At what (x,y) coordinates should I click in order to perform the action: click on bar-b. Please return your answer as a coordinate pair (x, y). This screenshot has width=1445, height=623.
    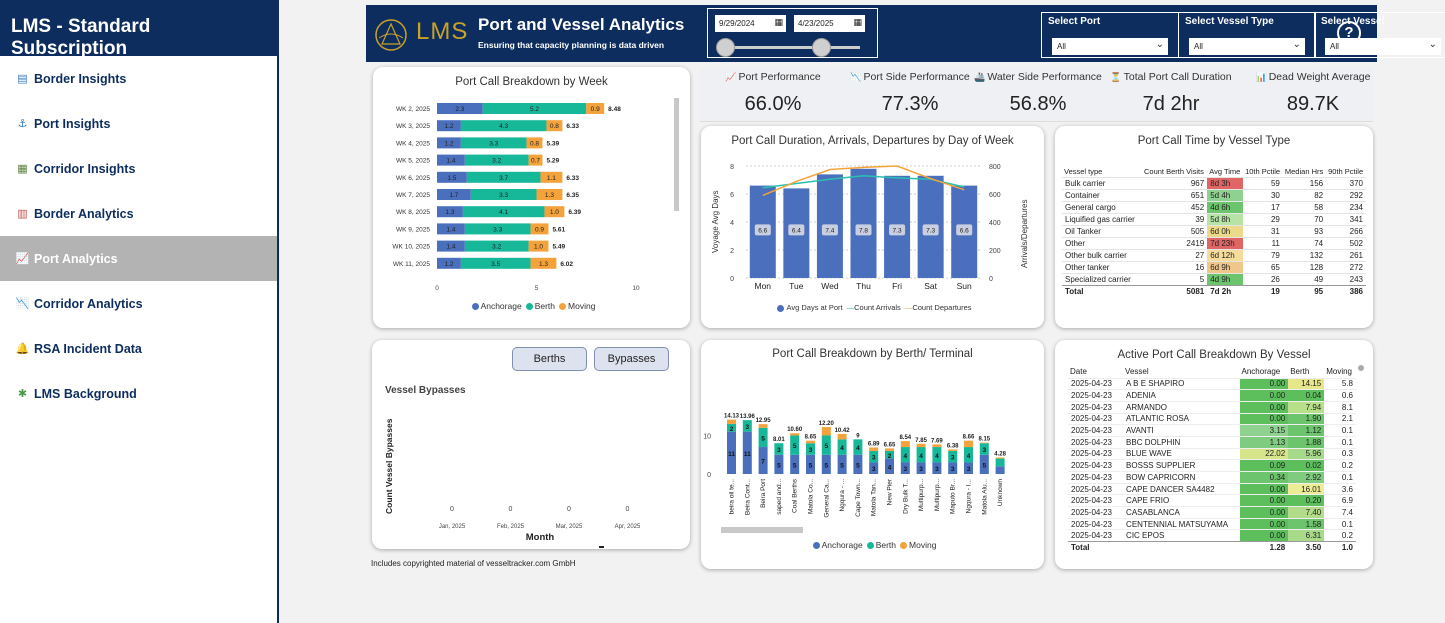
    Looking at the image, I should click on (503, 194).